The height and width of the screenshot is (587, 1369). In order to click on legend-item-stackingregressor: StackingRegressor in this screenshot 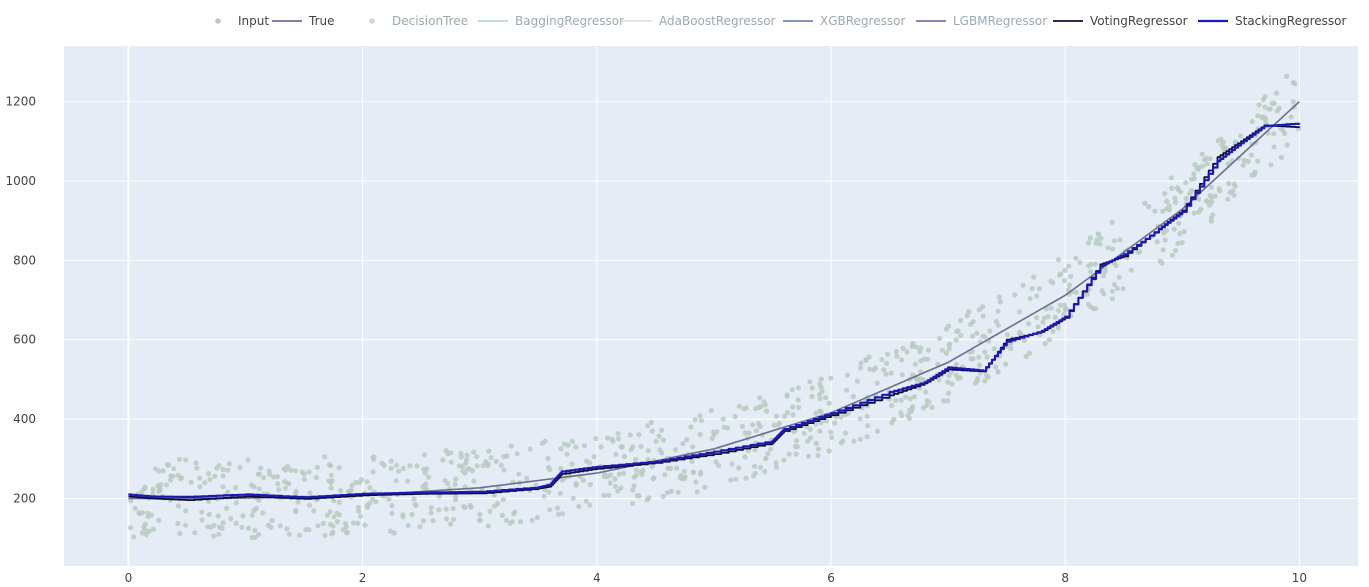, I will do `click(1272, 21)`.